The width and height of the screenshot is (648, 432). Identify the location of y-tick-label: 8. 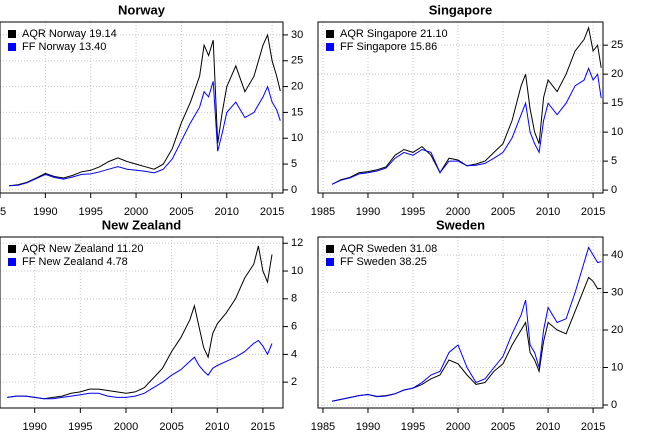
(294, 299).